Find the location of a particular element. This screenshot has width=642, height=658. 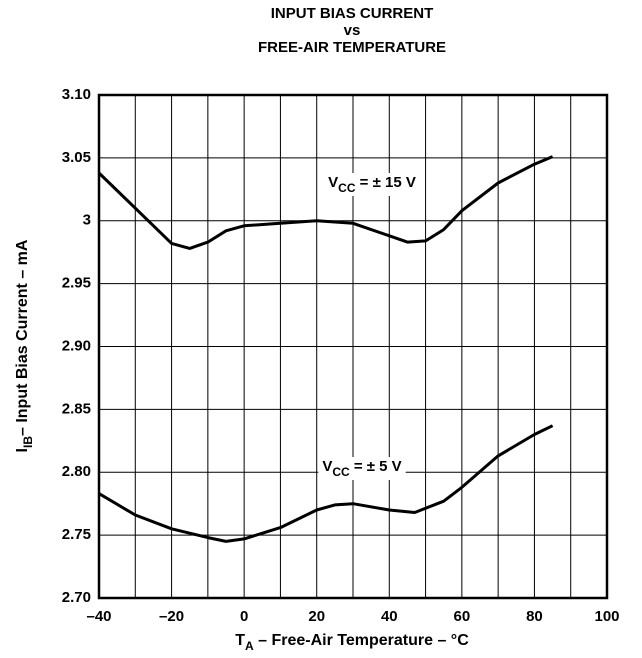

y-axis-label-rest: – Input Bias Current – mA is located at coordinates (22, 337).